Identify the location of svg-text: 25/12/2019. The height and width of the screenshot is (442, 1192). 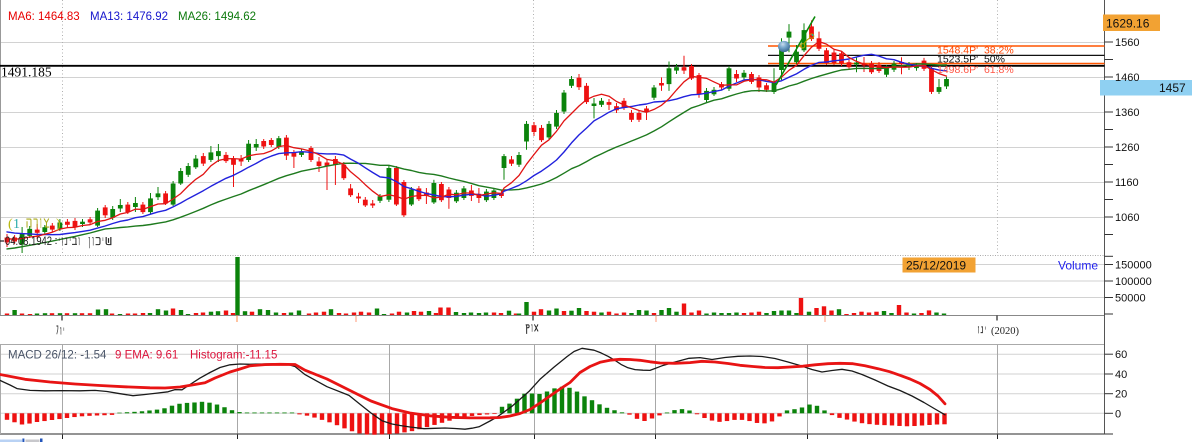
(936, 266).